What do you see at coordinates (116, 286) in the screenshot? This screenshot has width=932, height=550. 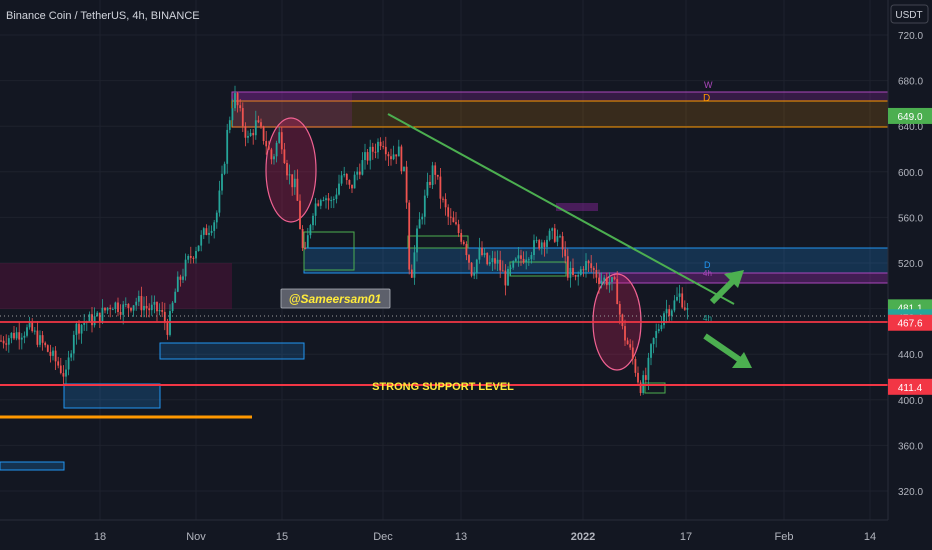 I see `supply-zone-left` at bounding box center [116, 286].